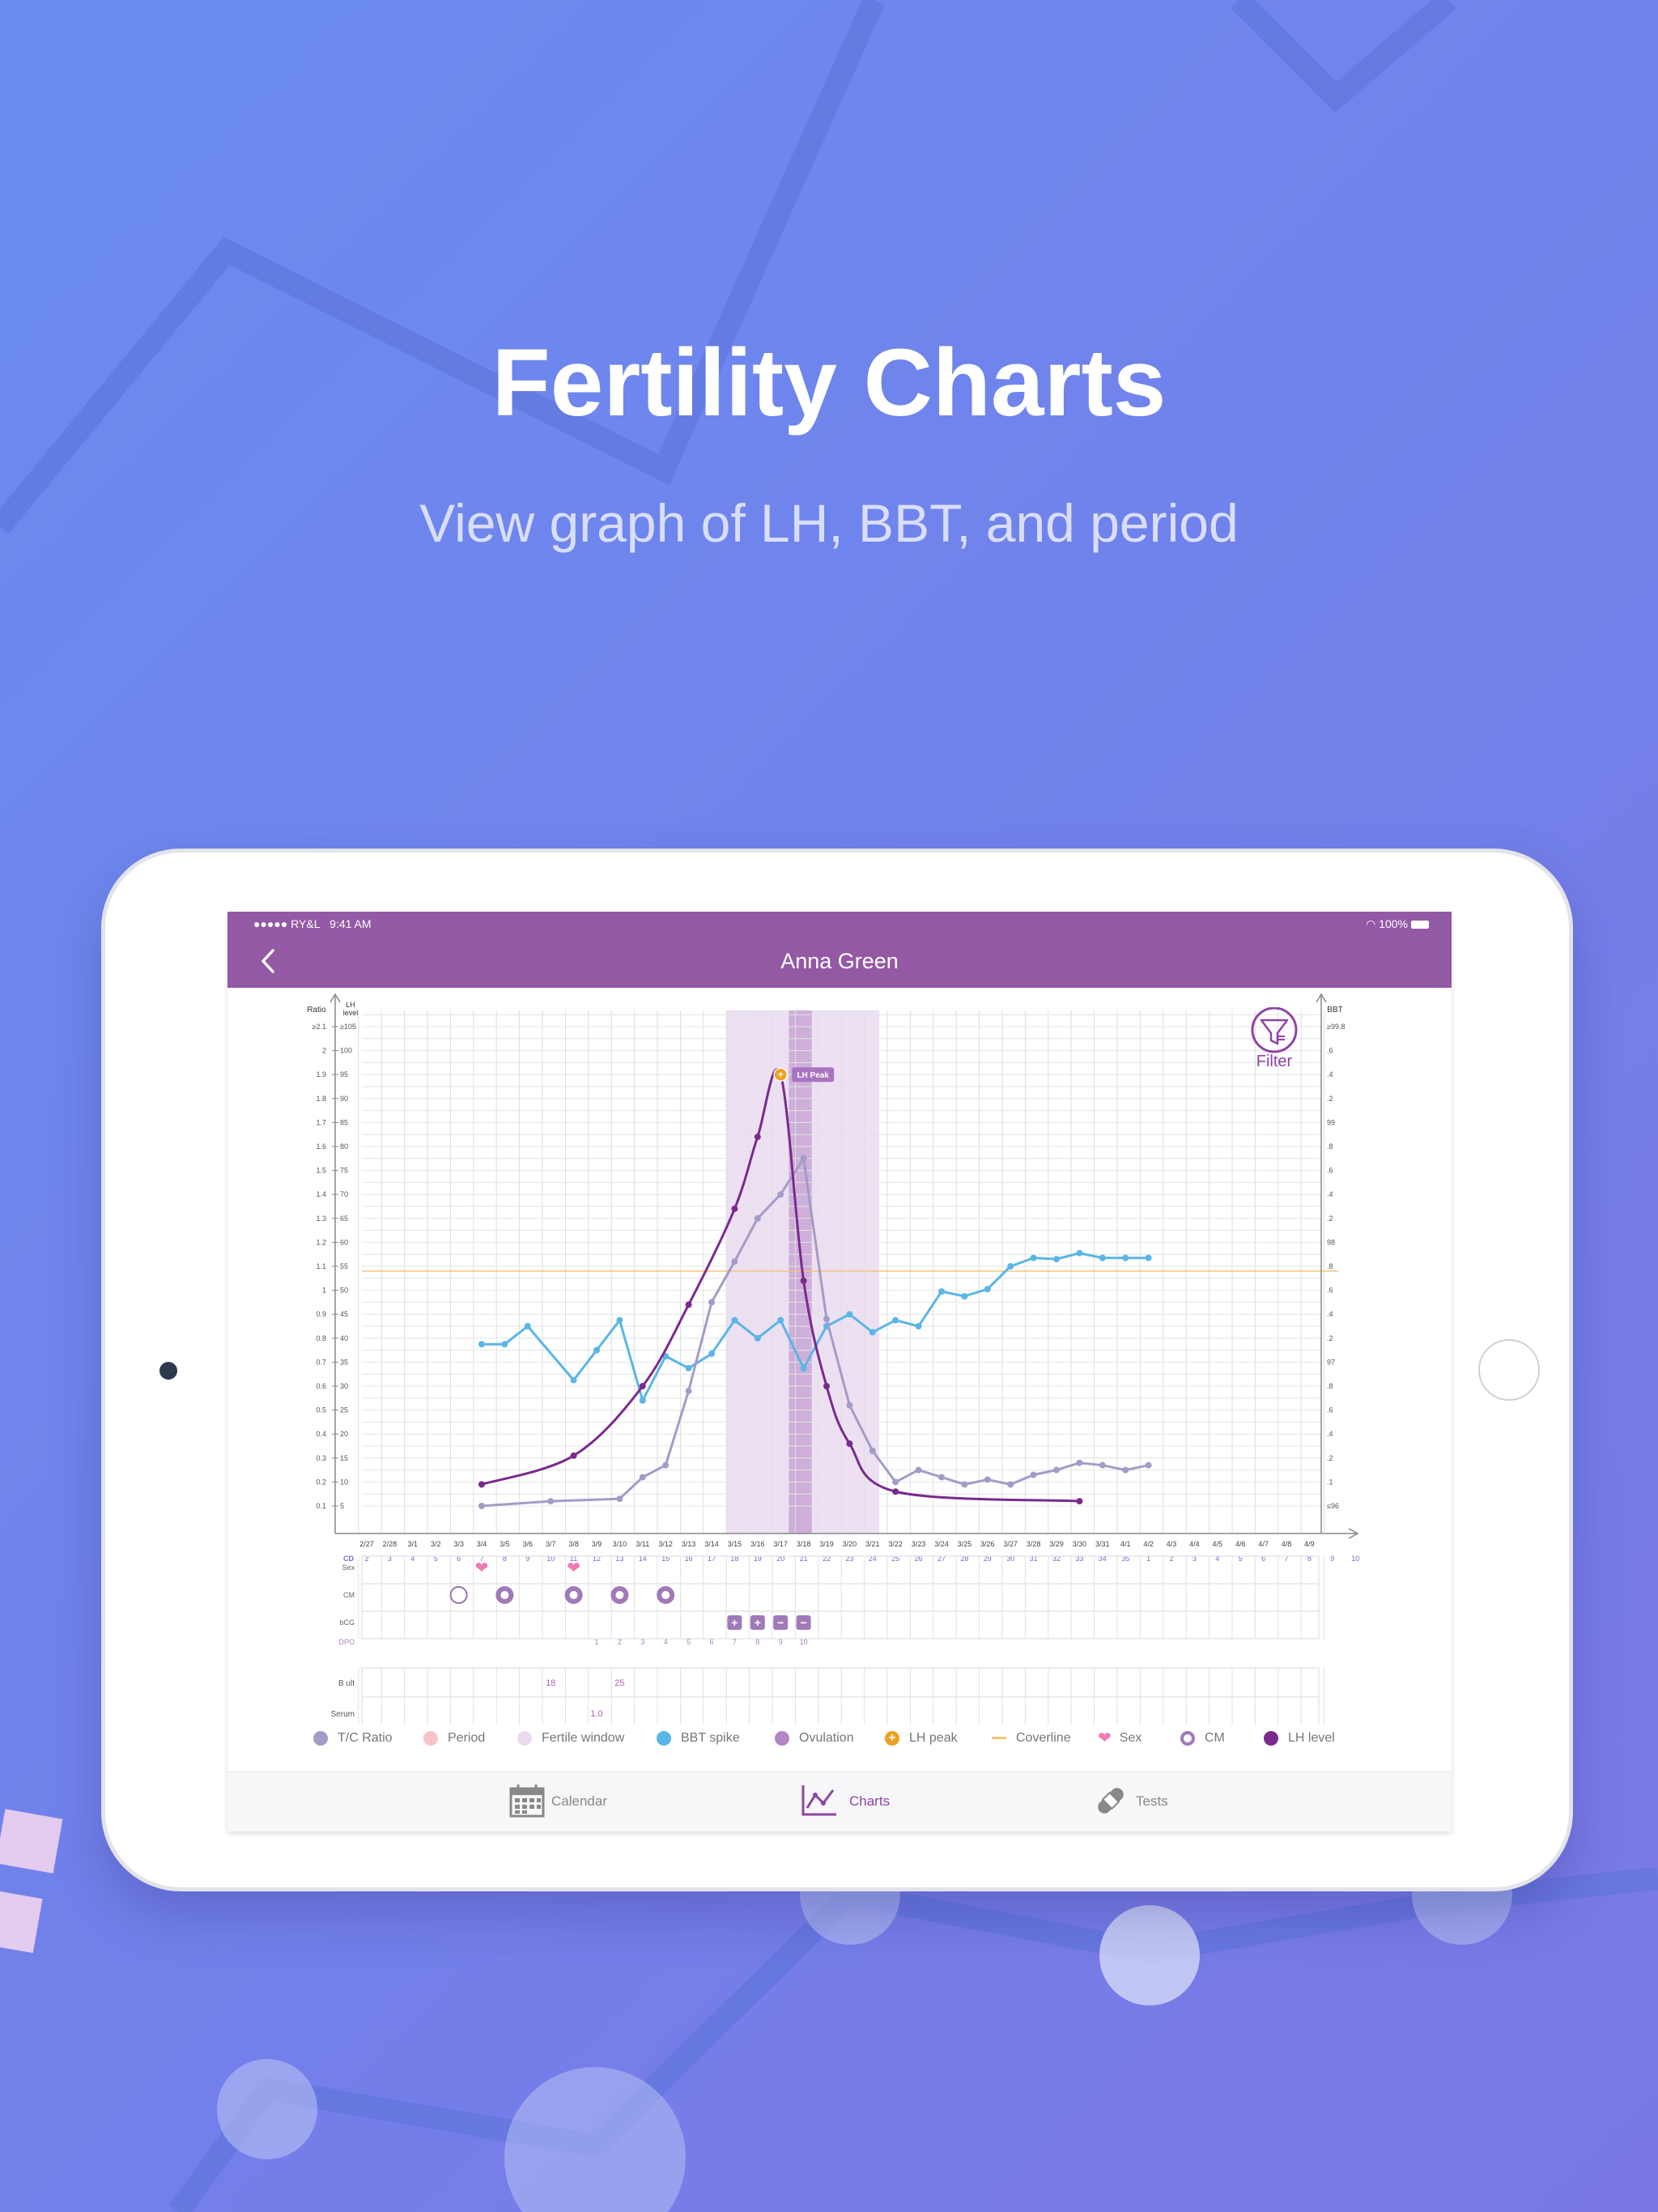 Image resolution: width=1658 pixels, height=2212 pixels. I want to click on dpo-value: 3, so click(642, 1642).